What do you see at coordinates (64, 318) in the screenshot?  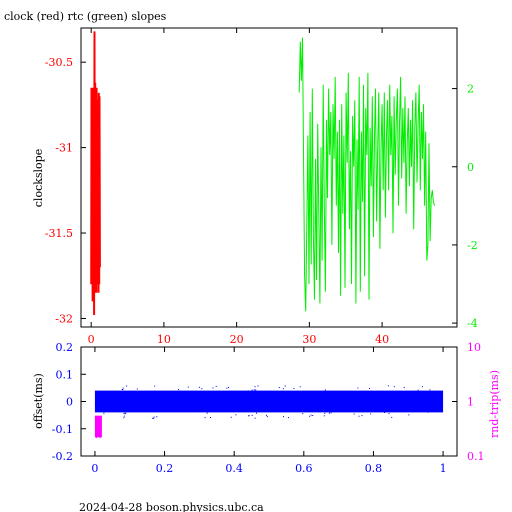 I see `left-tick-label: -32` at bounding box center [64, 318].